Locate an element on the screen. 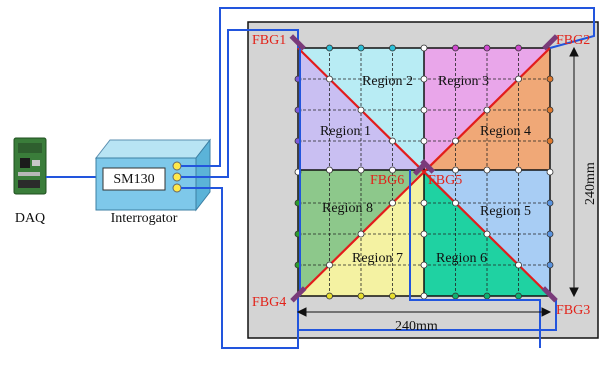  fbg2-marker-icon is located at coordinates (550, 42).